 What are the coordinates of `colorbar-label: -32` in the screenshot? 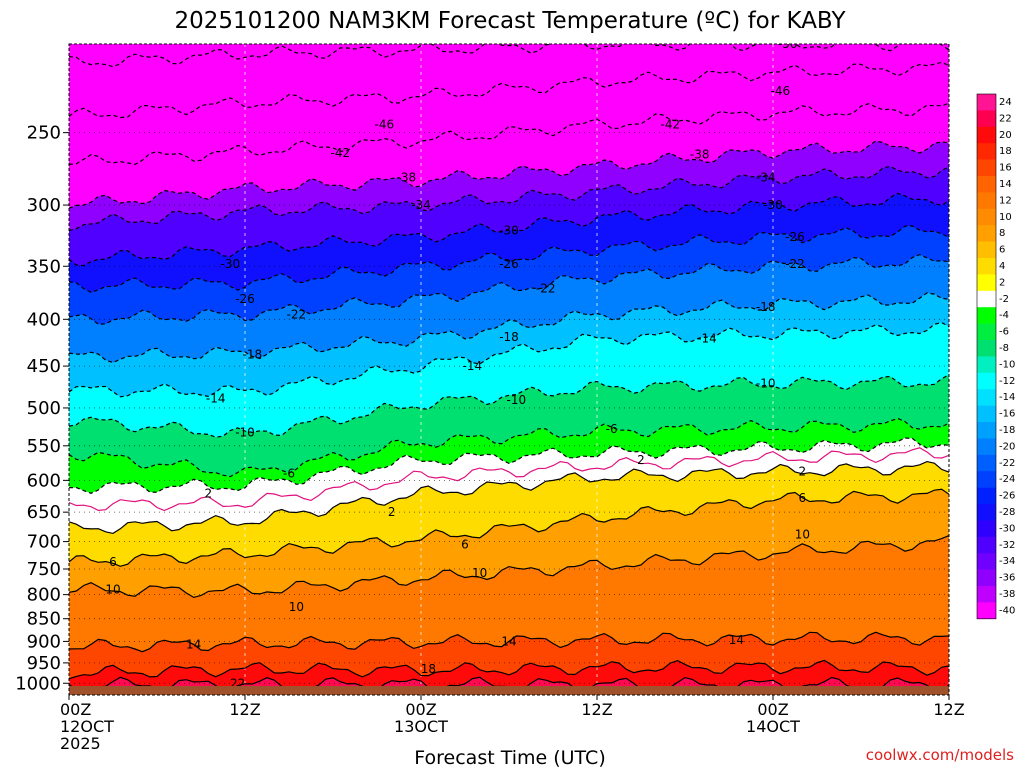 It's located at (1007, 545).